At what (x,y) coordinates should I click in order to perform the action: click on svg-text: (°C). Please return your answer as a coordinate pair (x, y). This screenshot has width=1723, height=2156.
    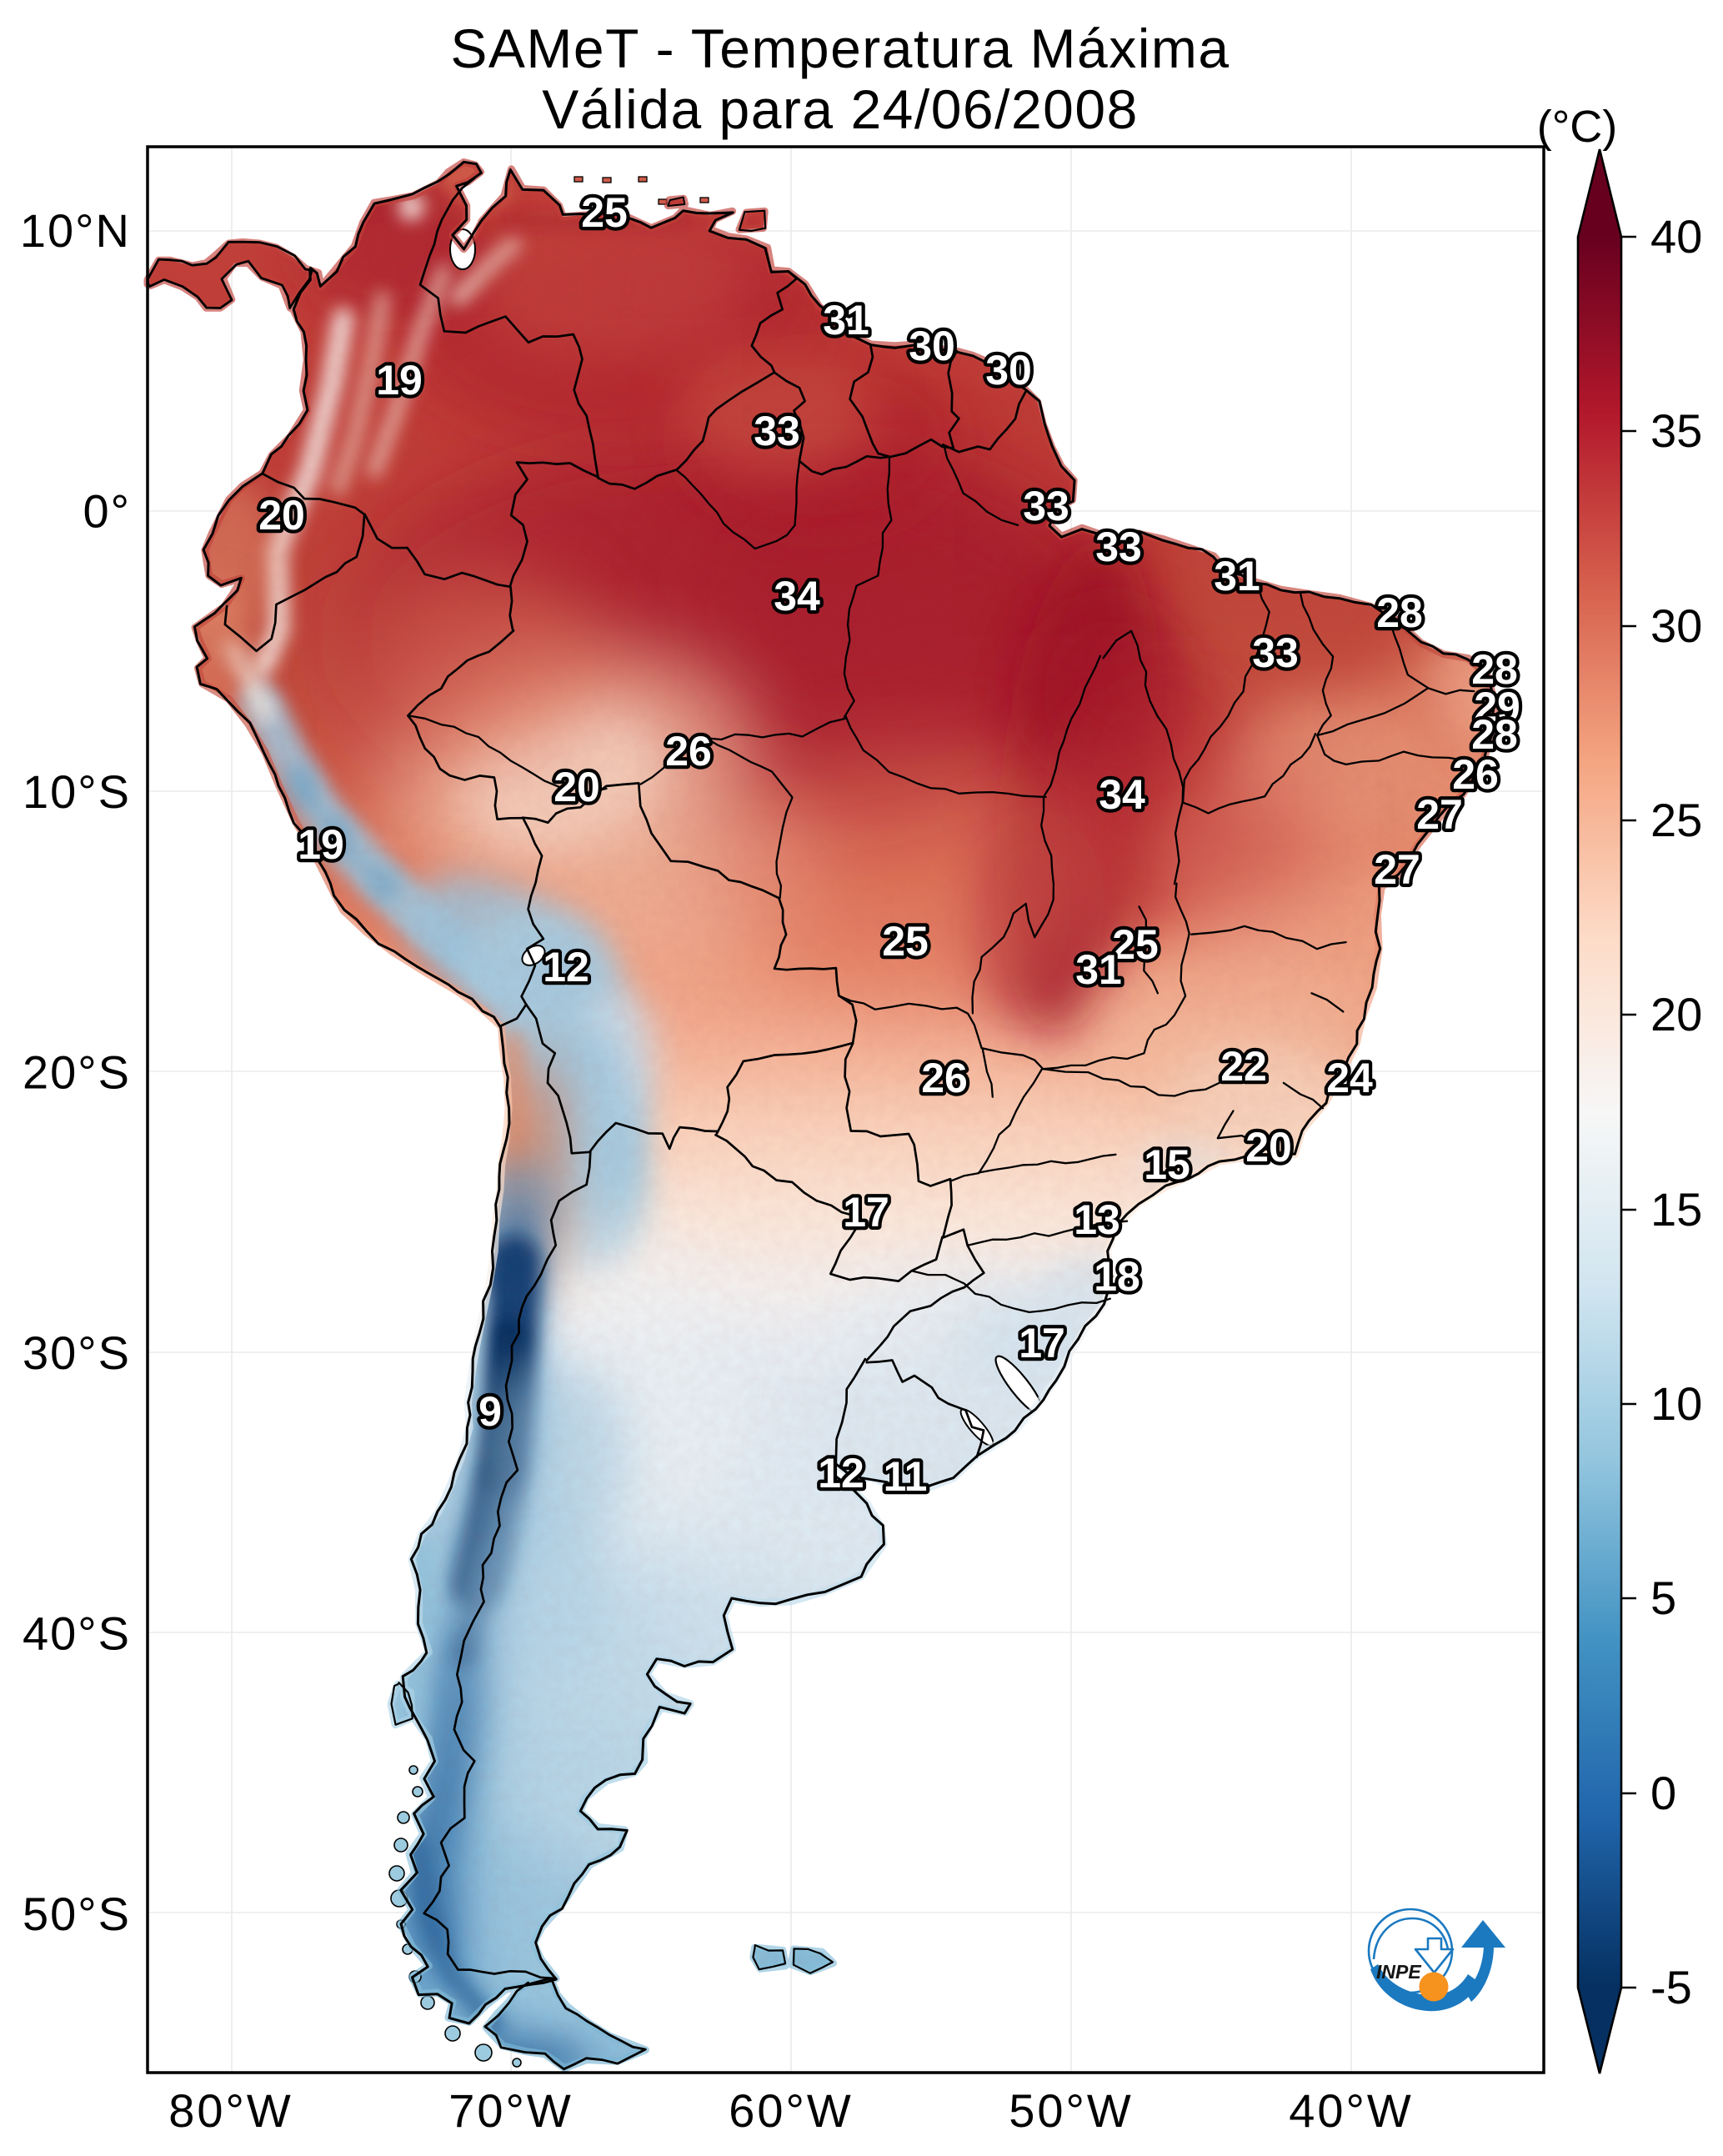
    Looking at the image, I should click on (1577, 127).